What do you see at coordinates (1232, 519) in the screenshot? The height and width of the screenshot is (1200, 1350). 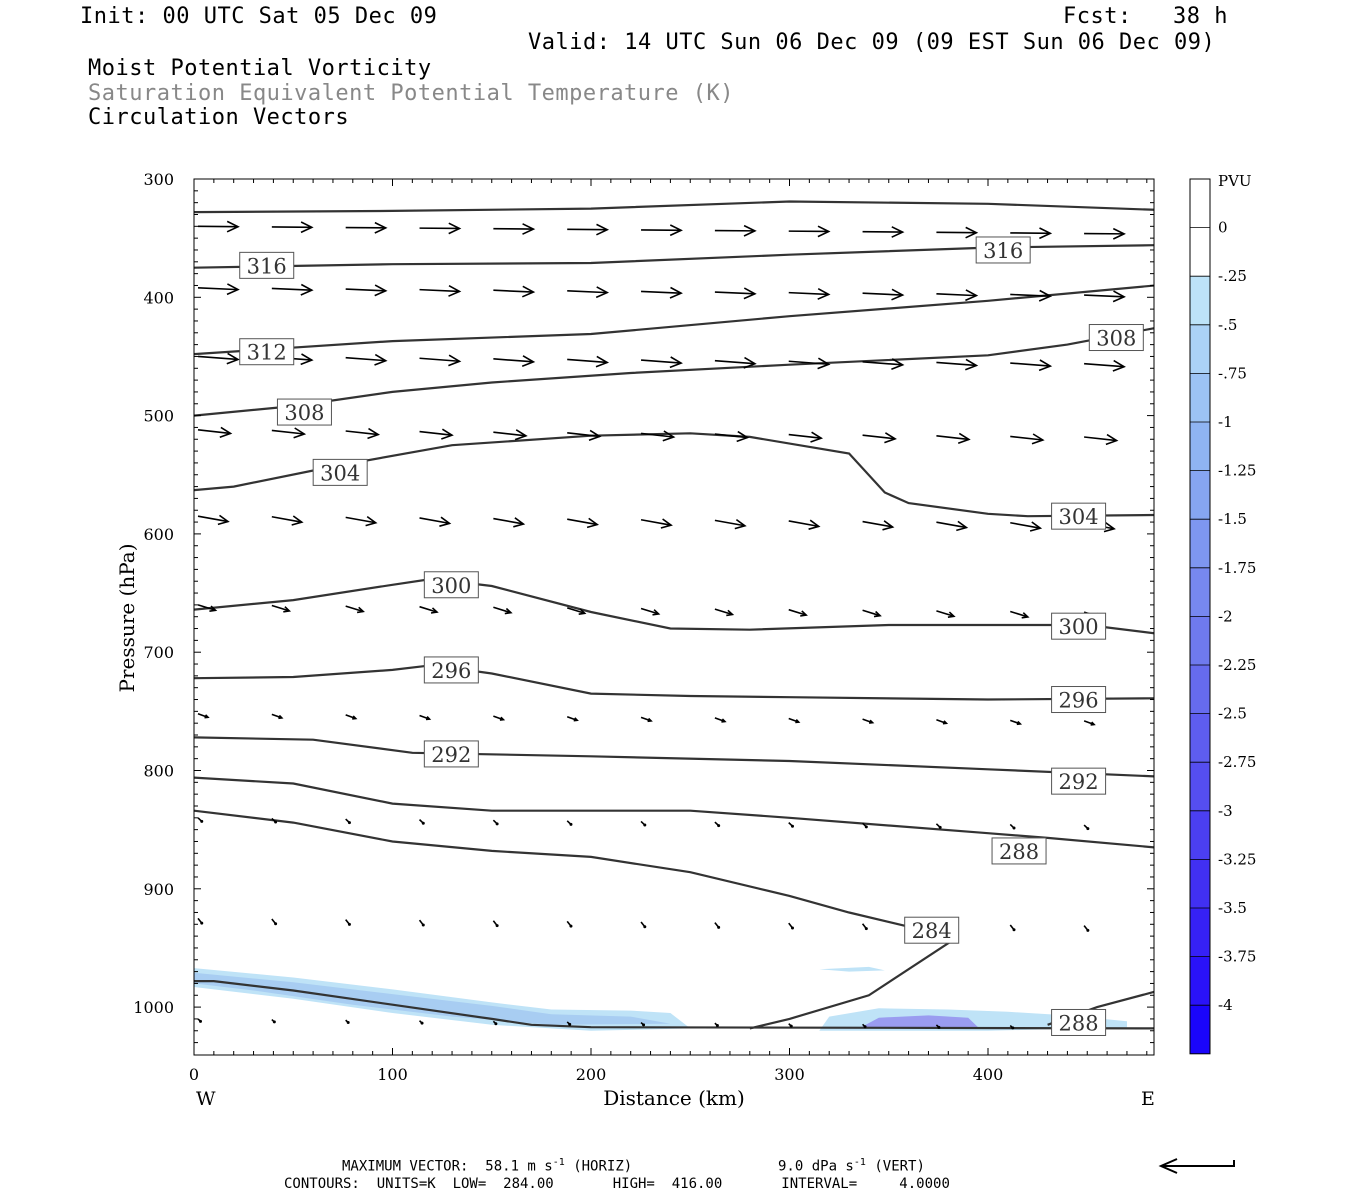 I see `colorbar-label: -1.5` at bounding box center [1232, 519].